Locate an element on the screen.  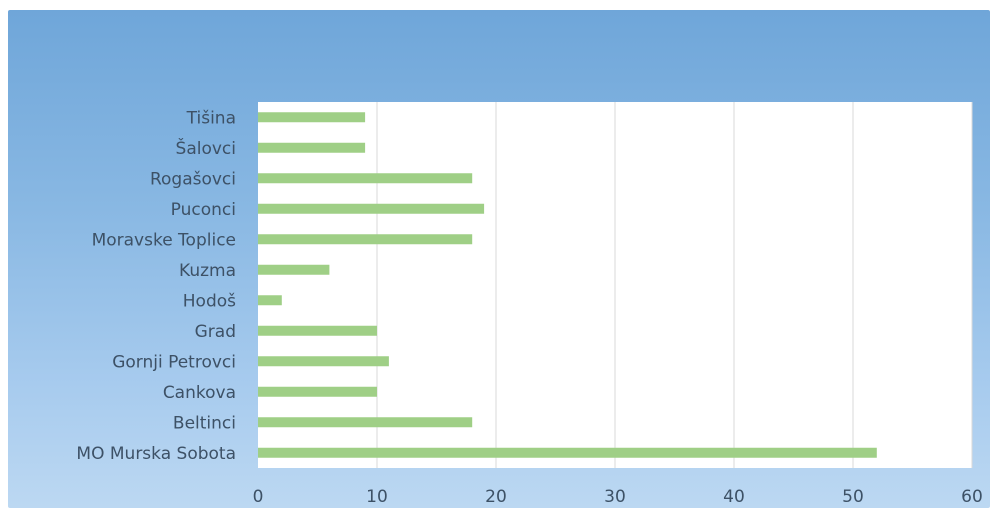
category-label: Hodoš is located at coordinates (209, 301).